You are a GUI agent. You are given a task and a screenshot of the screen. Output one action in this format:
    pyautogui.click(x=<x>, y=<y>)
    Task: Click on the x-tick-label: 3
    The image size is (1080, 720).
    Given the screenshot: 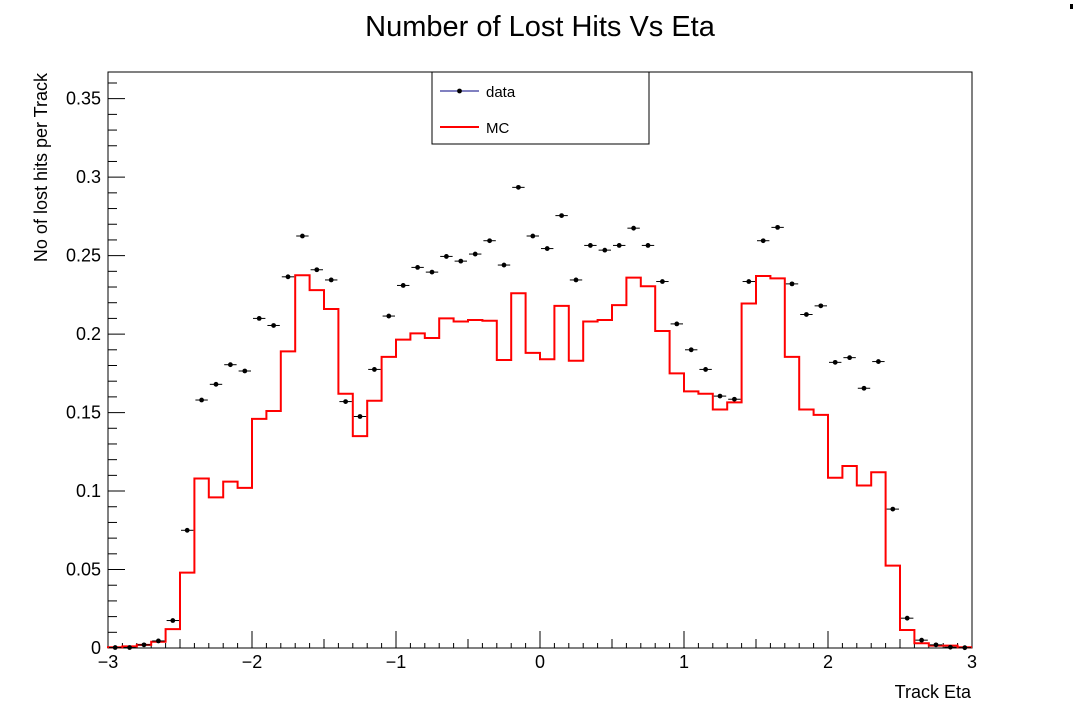 What is the action you would take?
    pyautogui.click(x=972, y=662)
    